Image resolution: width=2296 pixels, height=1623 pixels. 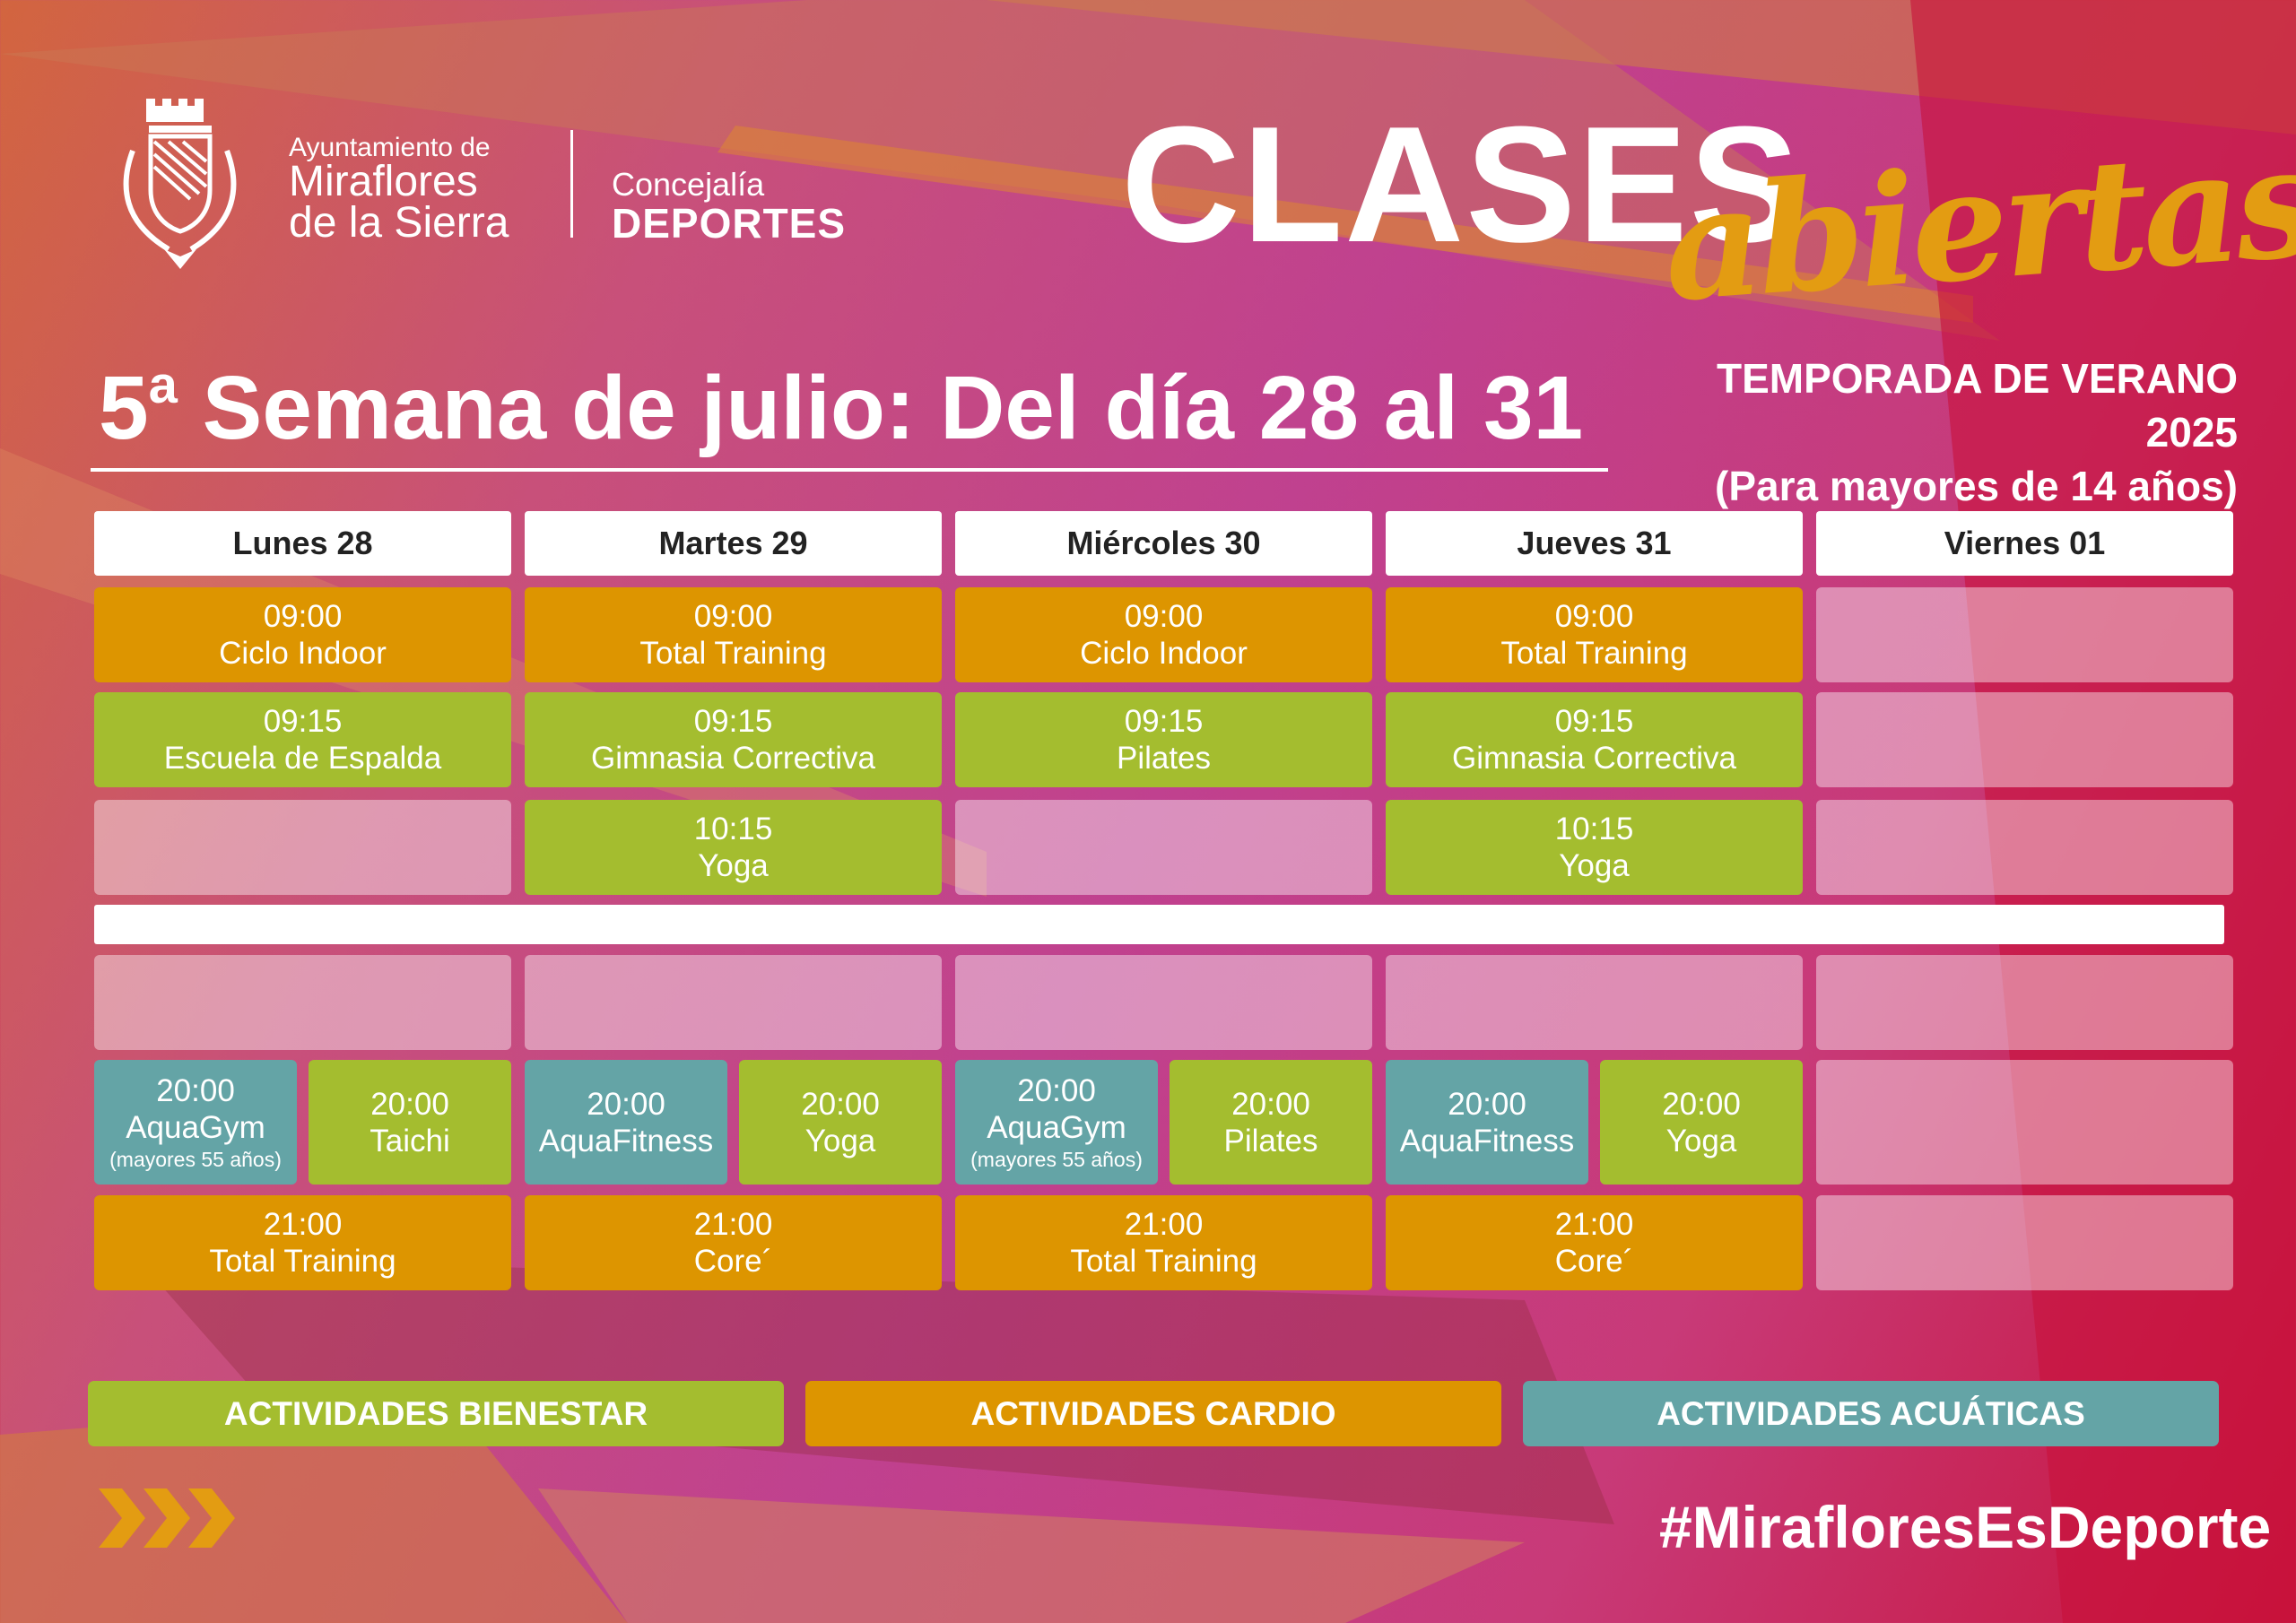 What do you see at coordinates (167, 1518) in the screenshot?
I see `triple-chevron-right-icon` at bounding box center [167, 1518].